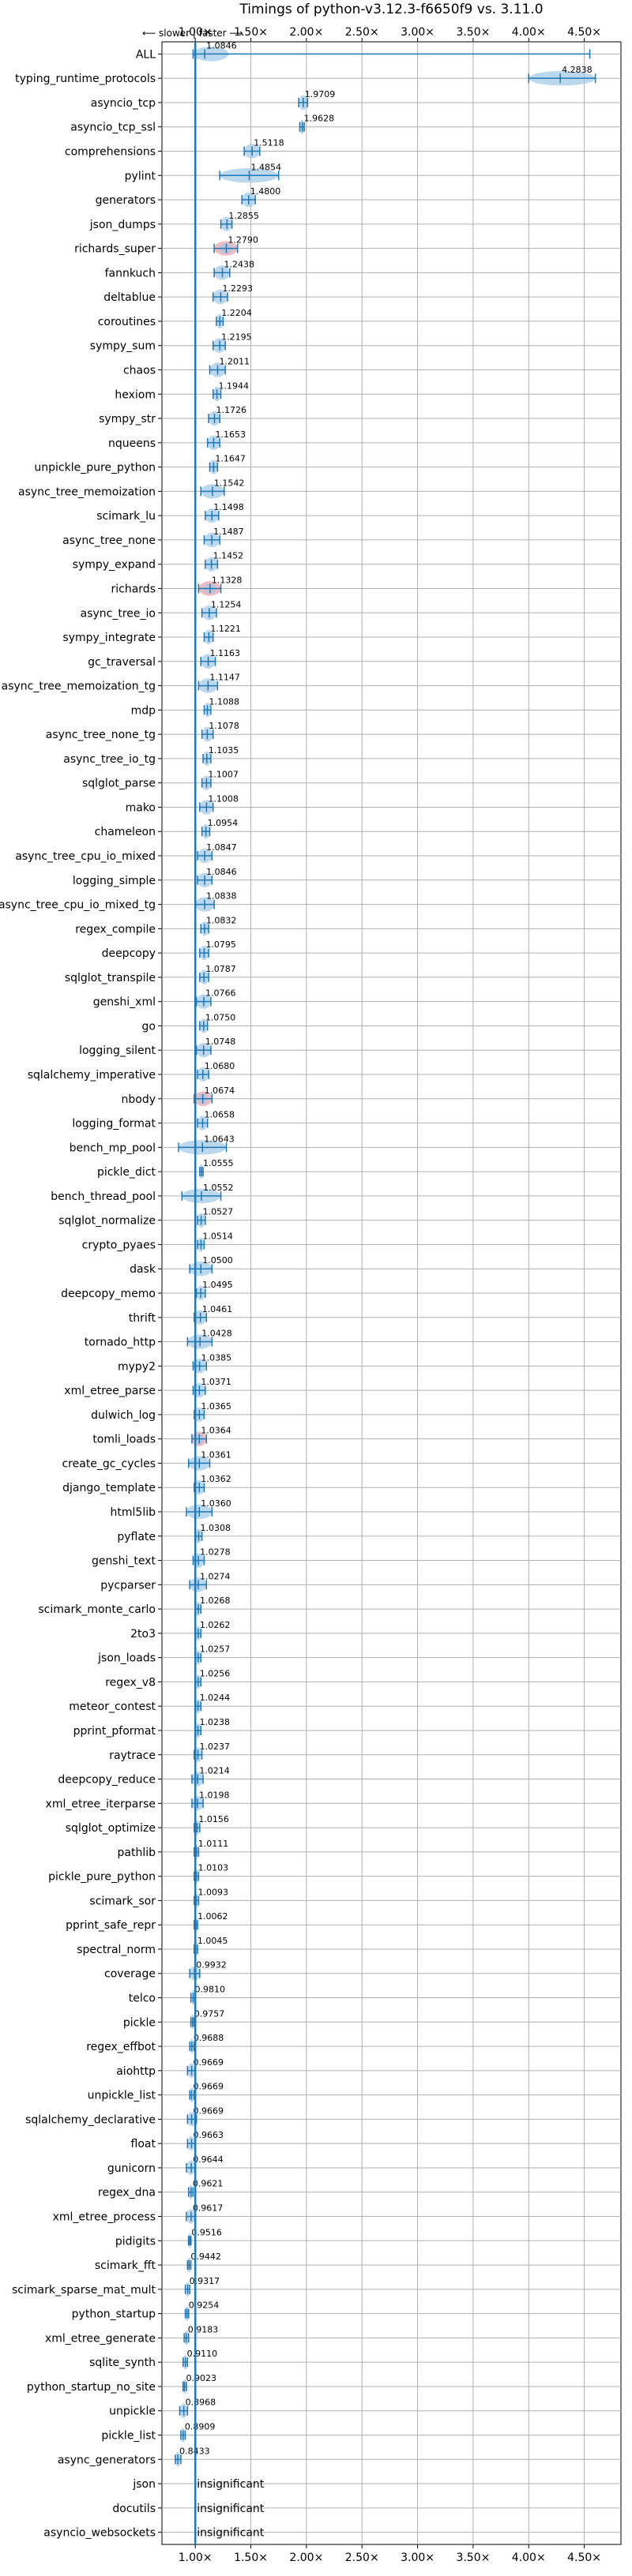 The height and width of the screenshot is (2576, 632). What do you see at coordinates (577, 70) in the screenshot?
I see `value-label: 4.2838` at bounding box center [577, 70].